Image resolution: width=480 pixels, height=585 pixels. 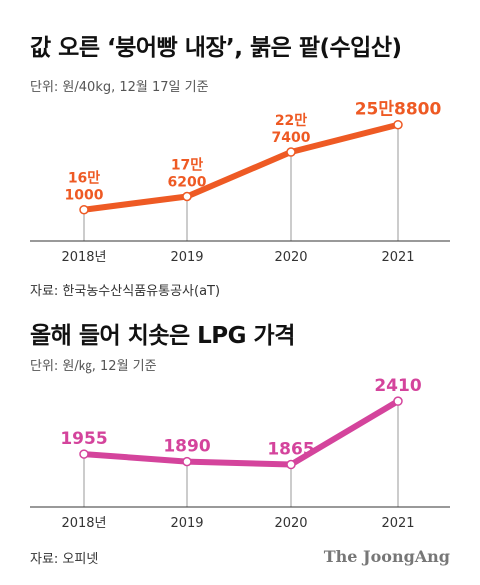 I want to click on chart-1-unit: 단위: 원/40kg, 12월 17일 기준, so click(x=119, y=87).